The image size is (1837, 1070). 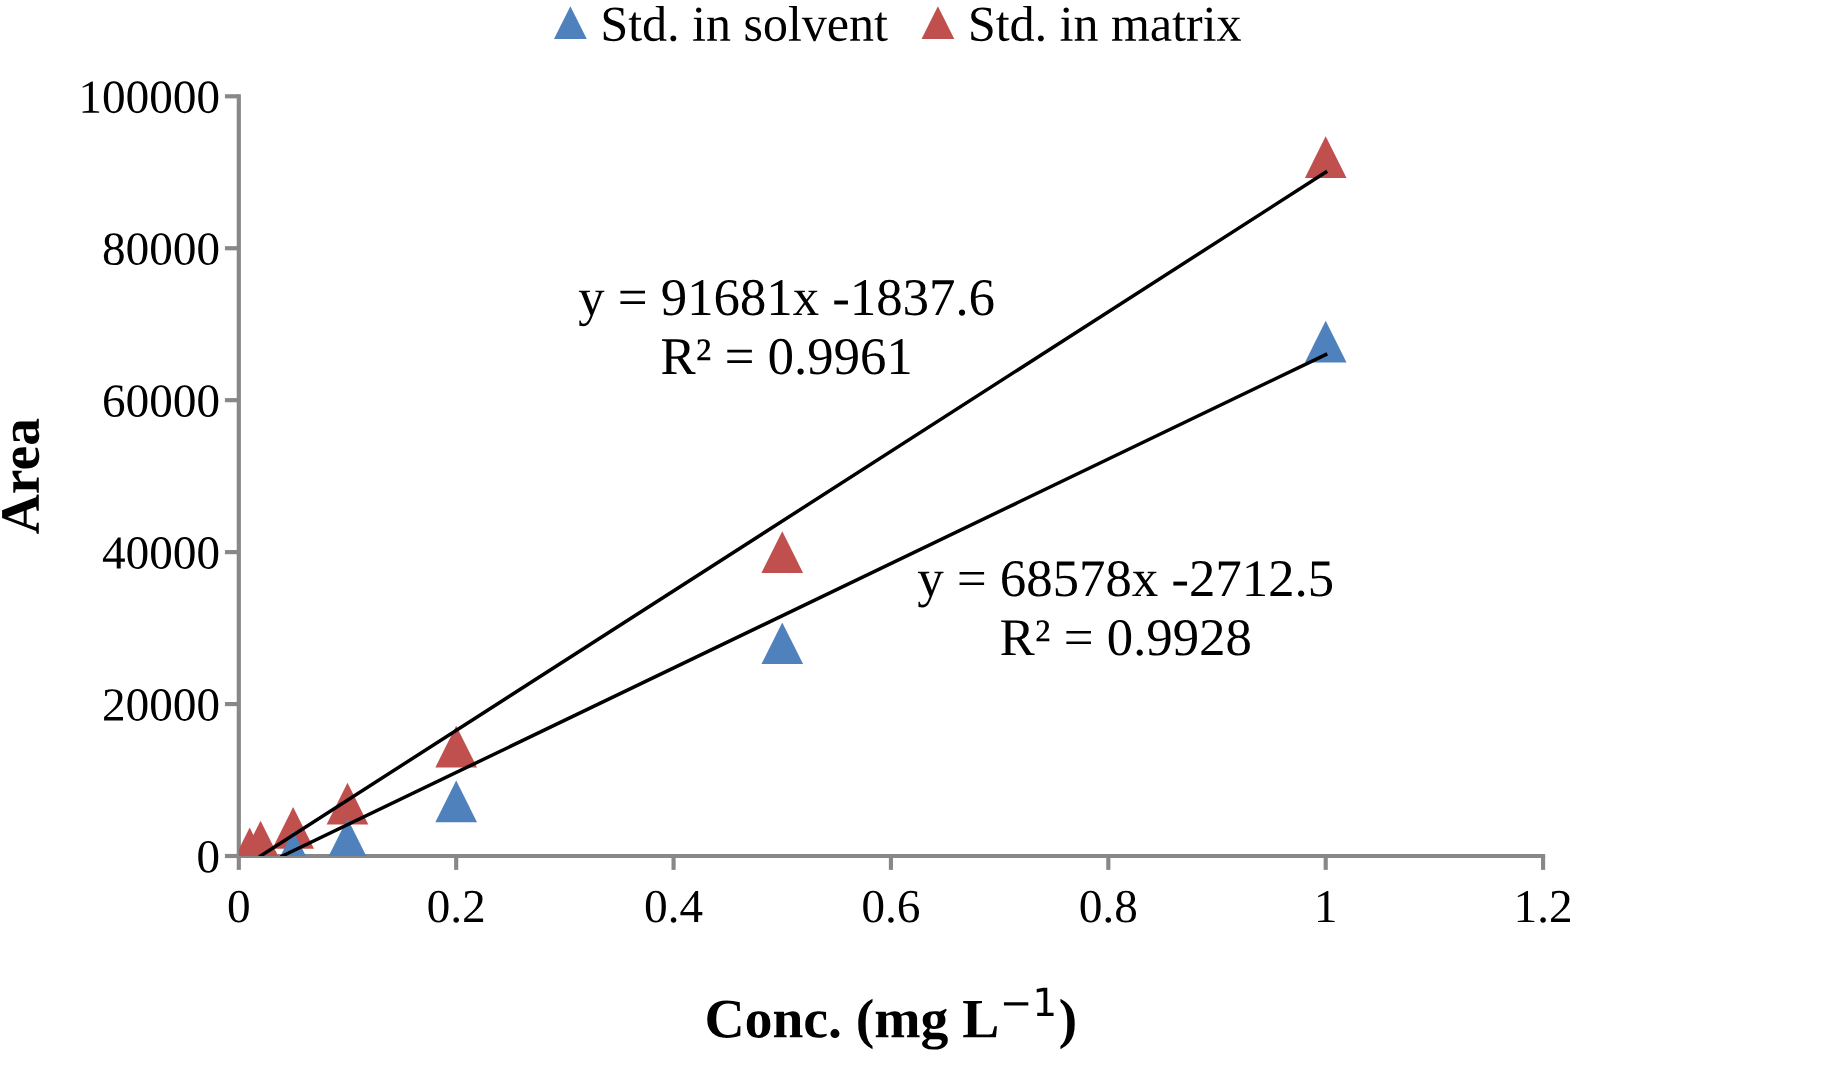 What do you see at coordinates (21, 476) in the screenshot?
I see `y-axis-title: Area` at bounding box center [21, 476].